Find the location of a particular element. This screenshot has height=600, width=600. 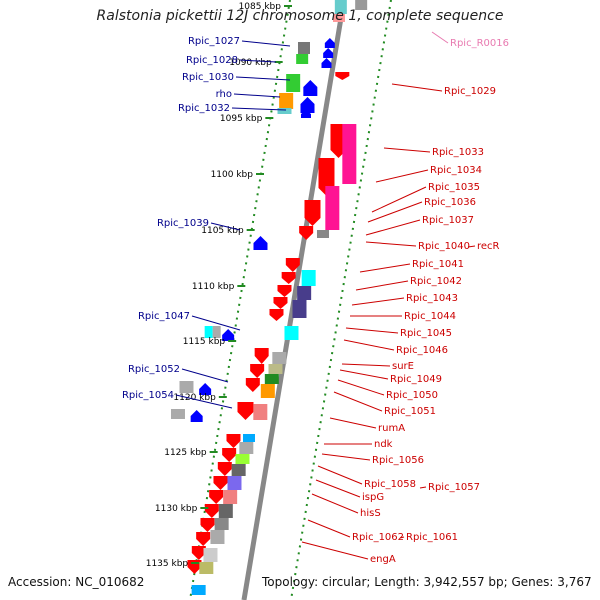

tick-label: 1130 kbp is located at coordinates (176, 509).